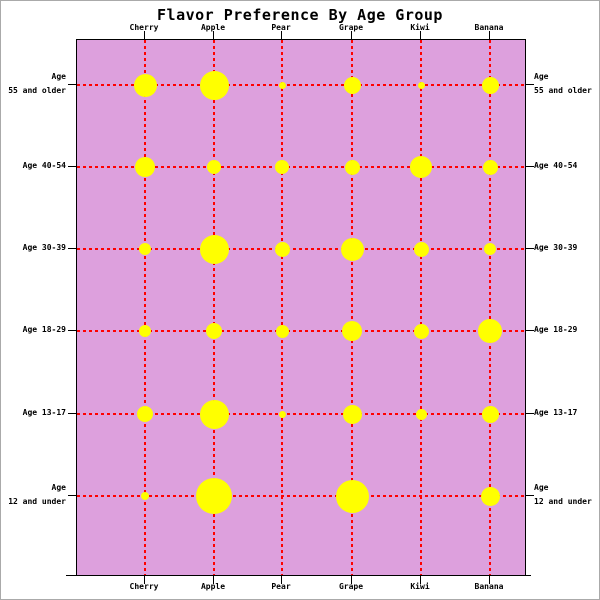  What do you see at coordinates (563, 494) in the screenshot?
I see `row-label-right-age-12-and-under: Age 12 and under` at bounding box center [563, 494].